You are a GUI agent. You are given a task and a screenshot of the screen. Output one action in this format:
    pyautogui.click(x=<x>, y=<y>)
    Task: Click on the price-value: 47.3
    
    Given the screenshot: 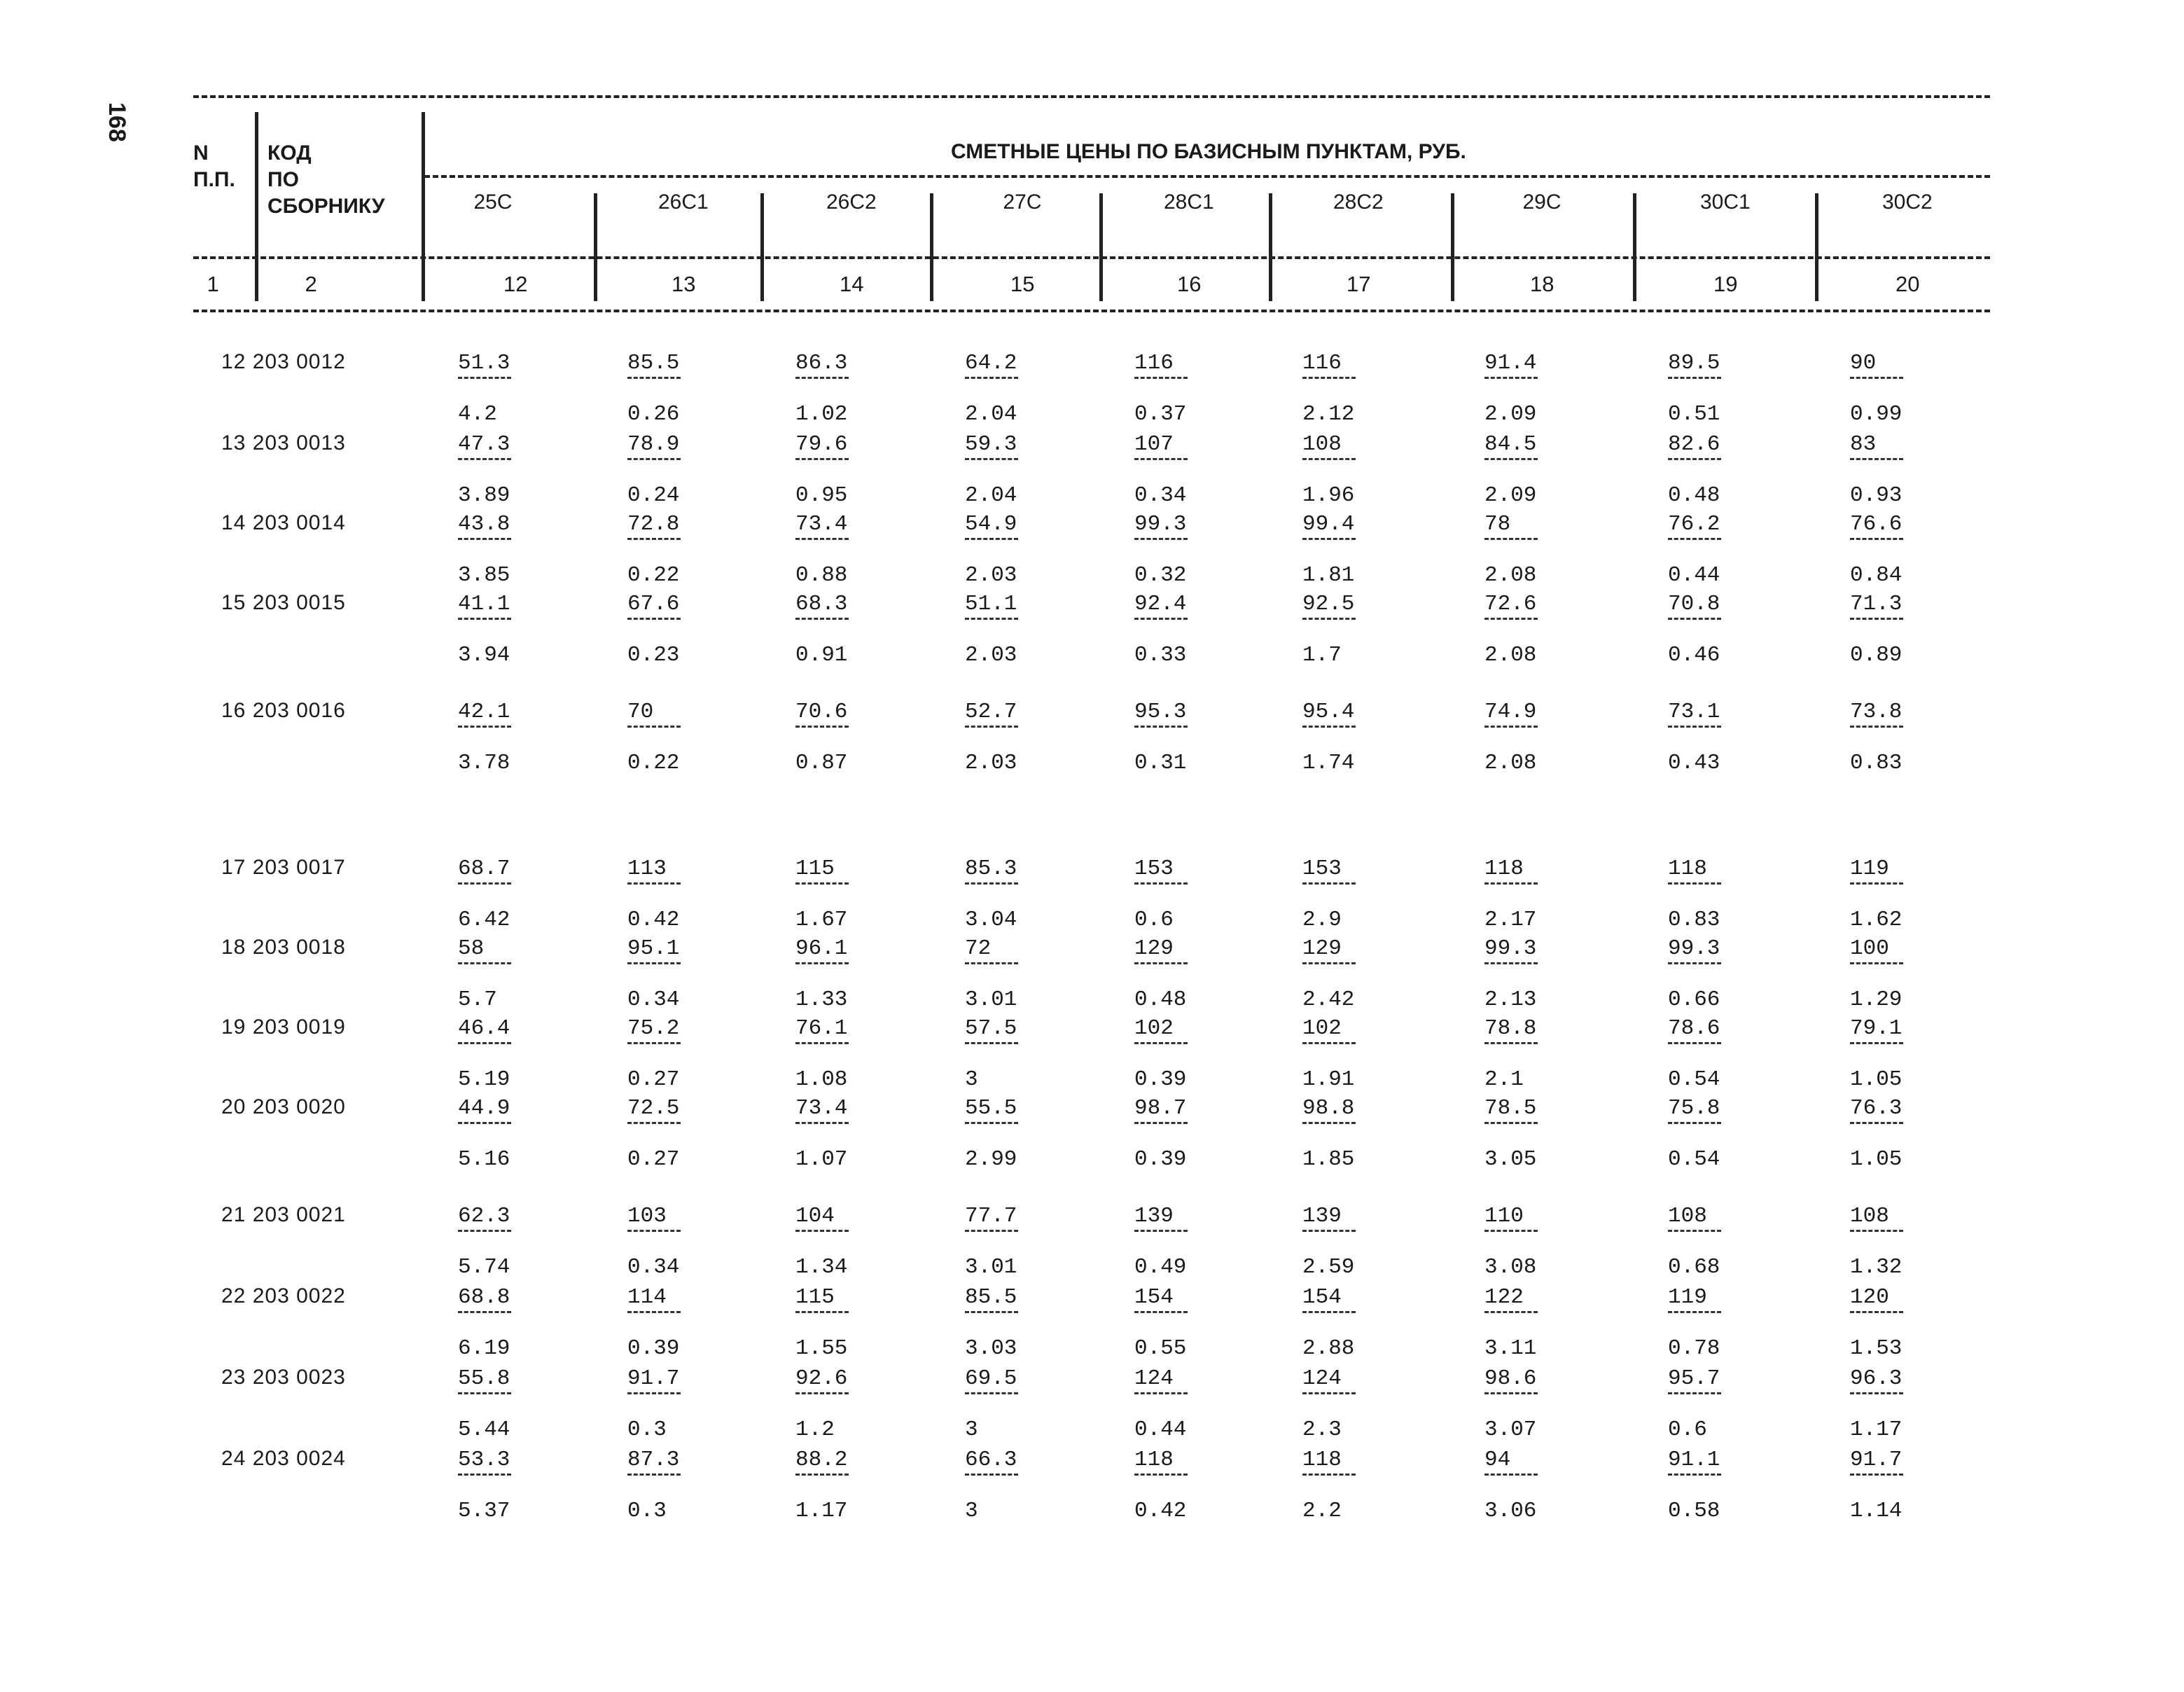 What is the action you would take?
    pyautogui.click(x=484, y=444)
    